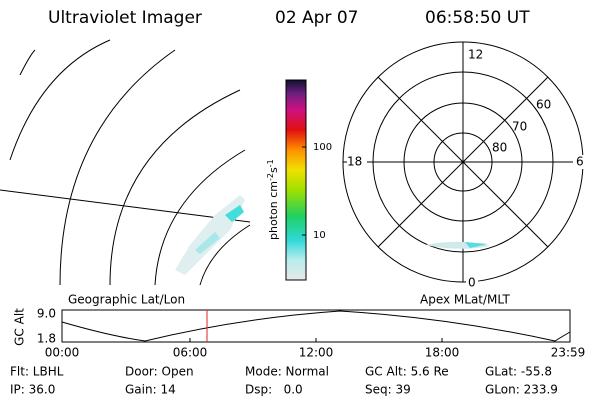 The image size is (600, 400). What do you see at coordinates (519, 127) in the screenshot?
I see `lat-label: 70` at bounding box center [519, 127].